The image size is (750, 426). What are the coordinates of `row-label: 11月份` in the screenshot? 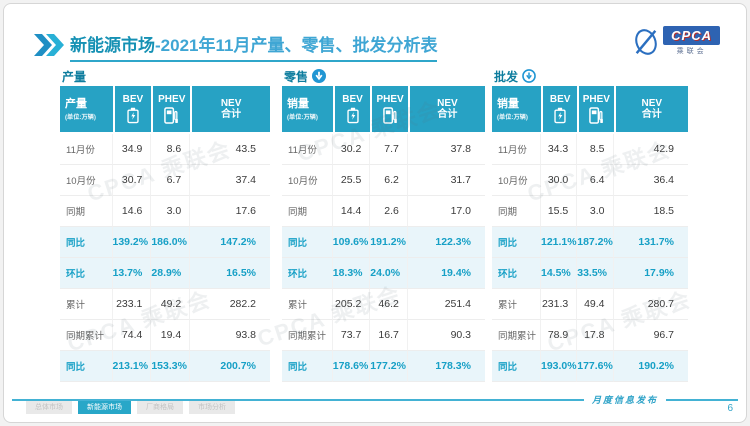 It's located at (516, 149).